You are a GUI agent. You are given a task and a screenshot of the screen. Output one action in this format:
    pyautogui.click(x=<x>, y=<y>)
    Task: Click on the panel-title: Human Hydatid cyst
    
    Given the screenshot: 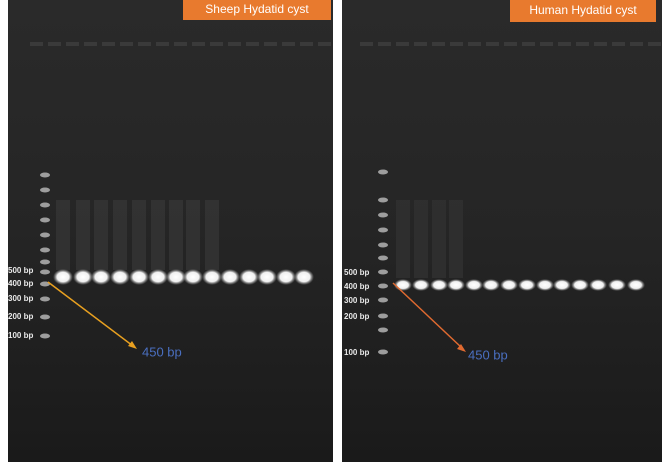 What is the action you would take?
    pyautogui.click(x=583, y=10)
    